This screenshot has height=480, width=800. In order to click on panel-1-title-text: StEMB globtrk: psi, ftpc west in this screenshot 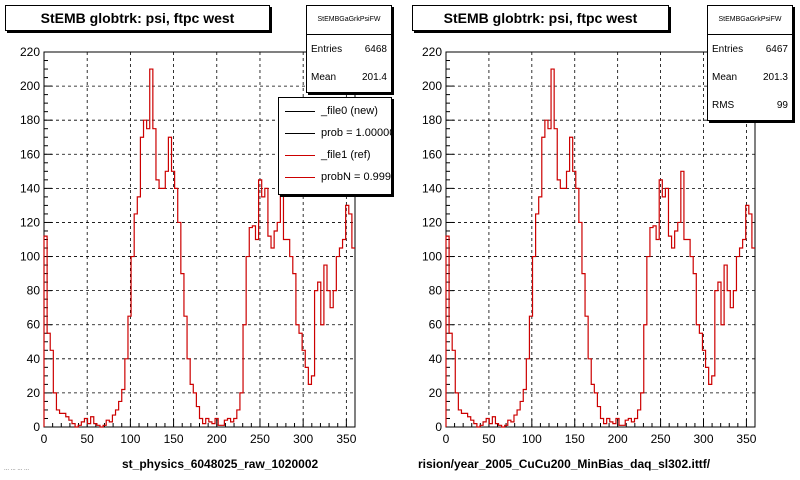, I will do `click(540, 18)`.